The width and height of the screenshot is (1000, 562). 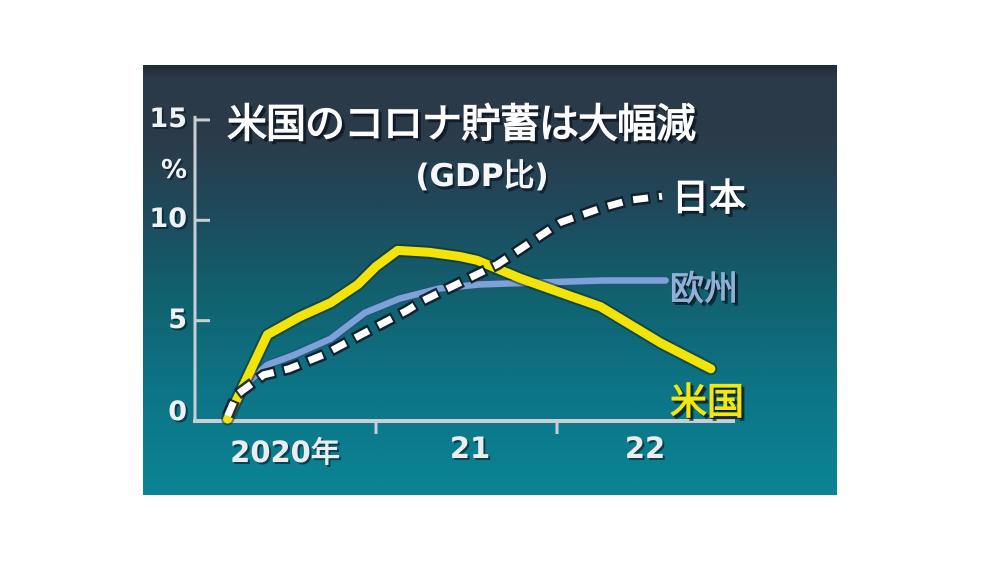 I want to click on y-axis-unit-label: %, so click(x=173, y=170).